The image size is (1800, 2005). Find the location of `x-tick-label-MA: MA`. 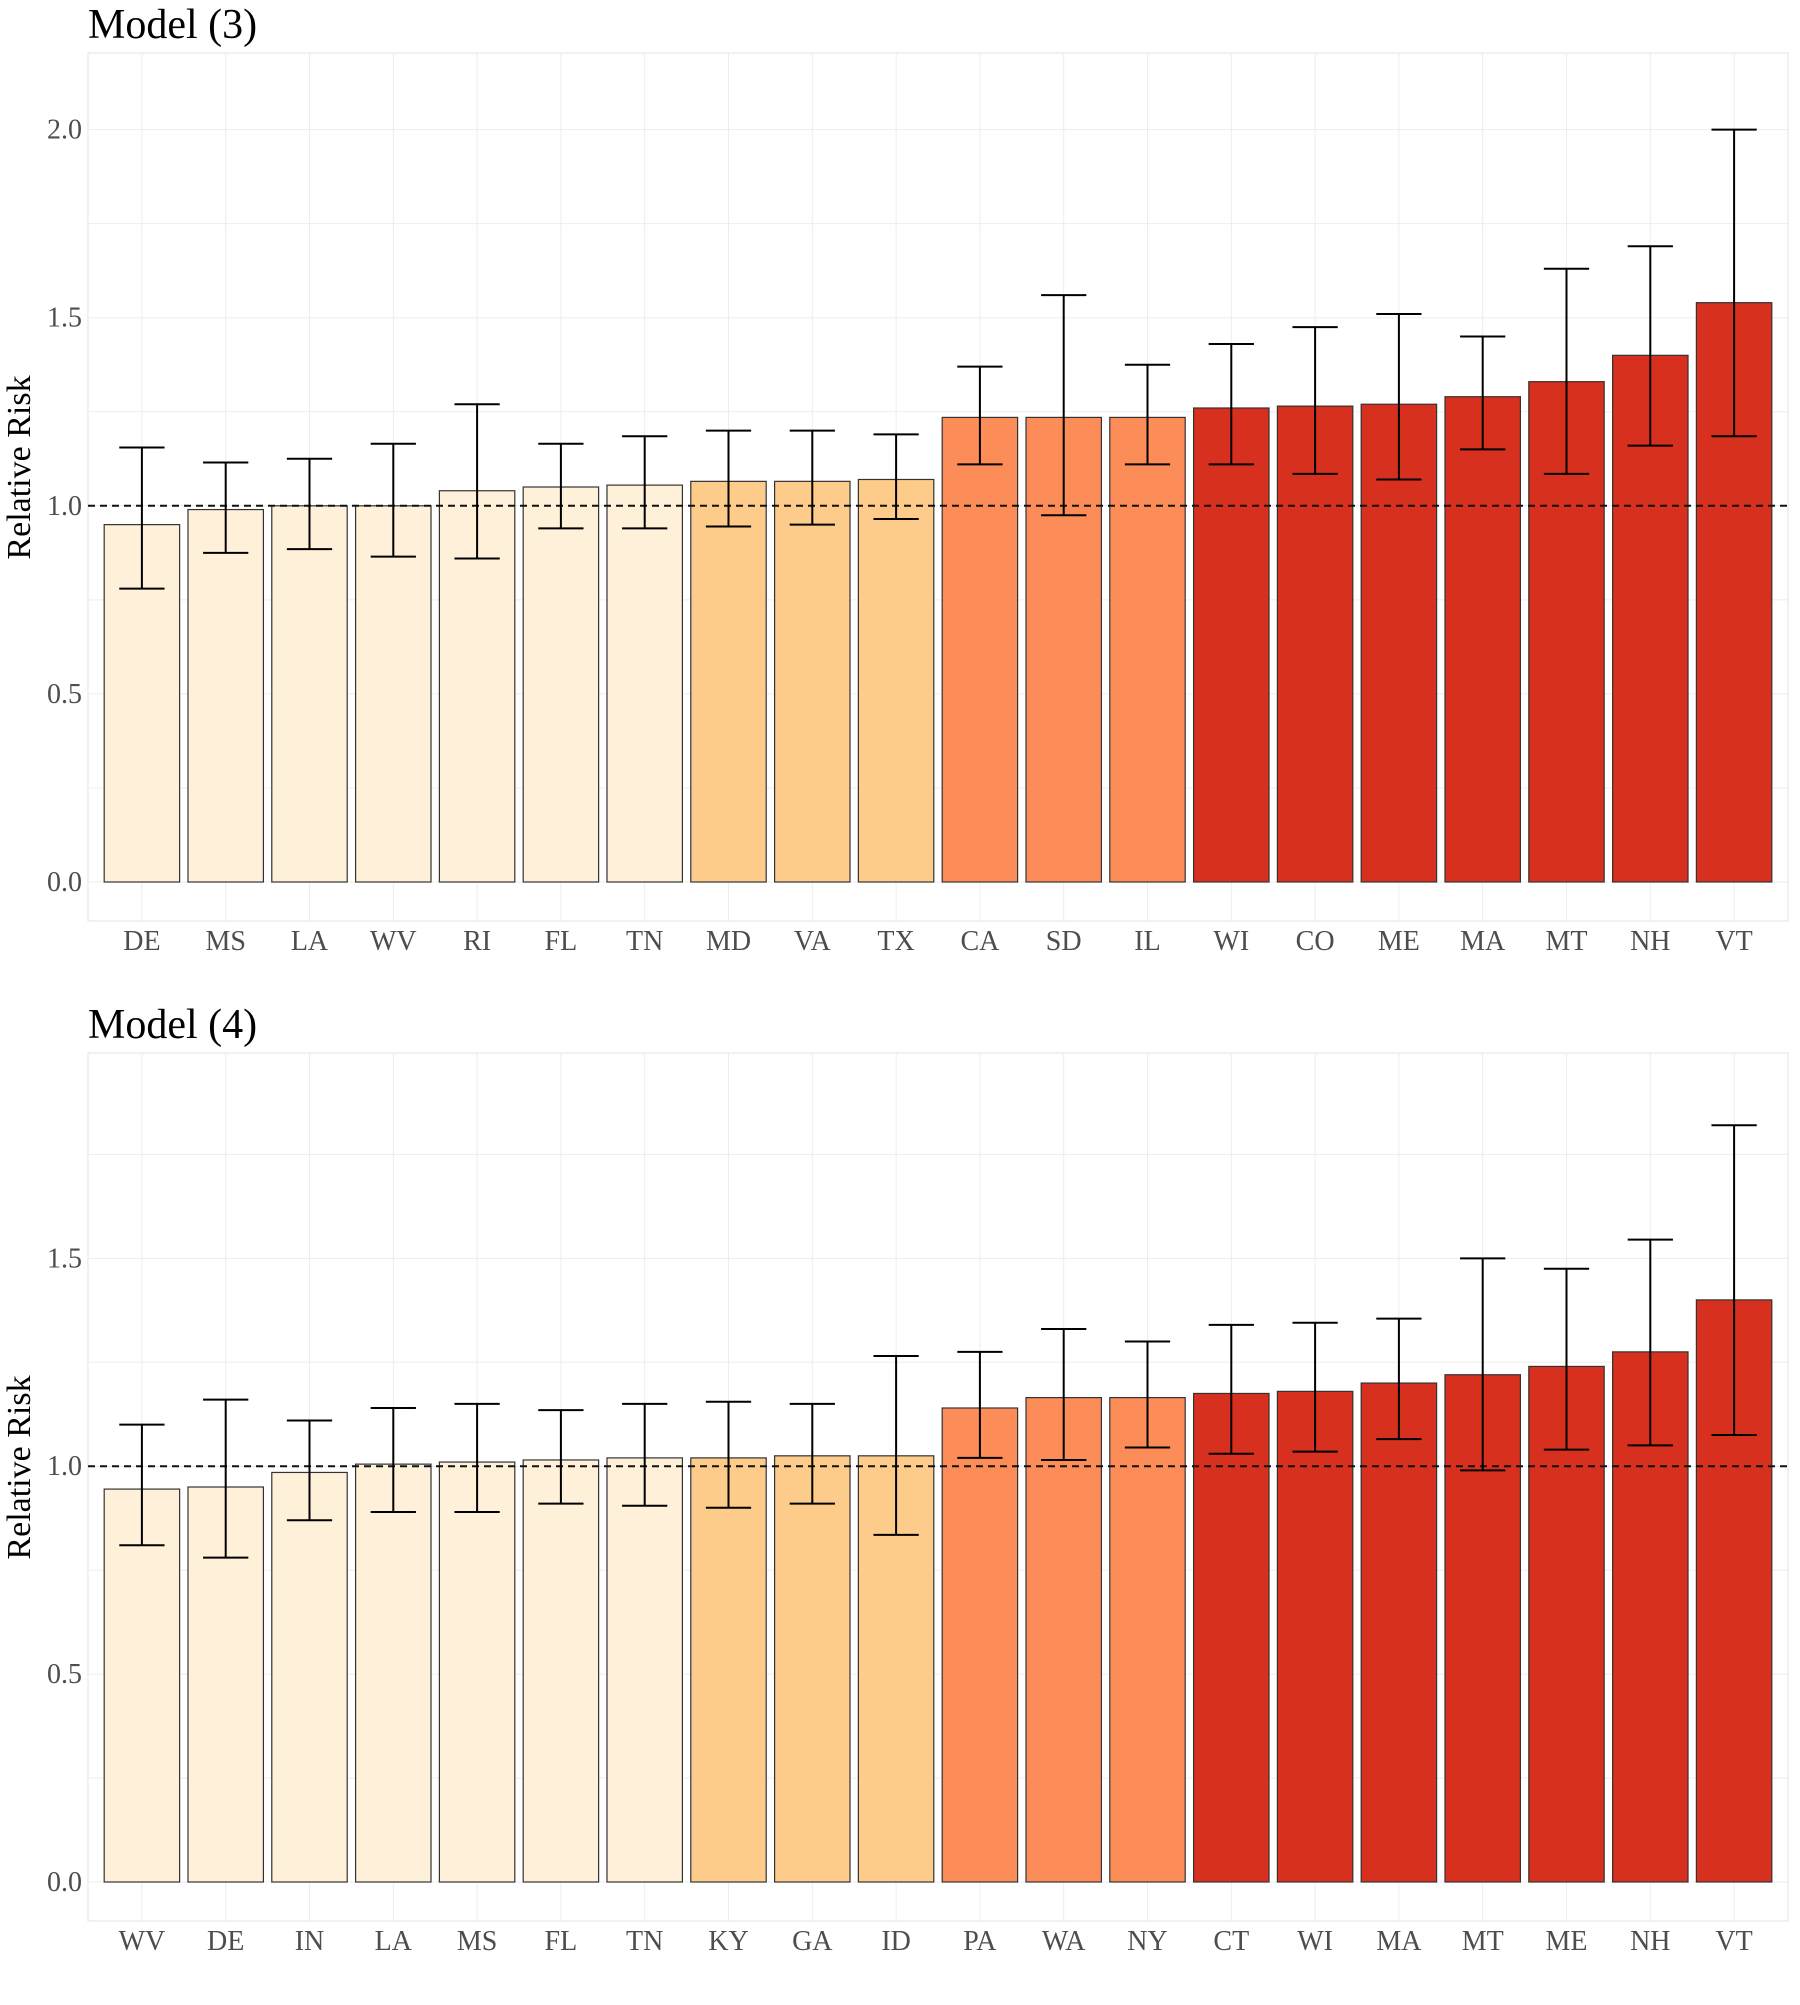

x-tick-label-MA: MA is located at coordinates (1399, 1941).